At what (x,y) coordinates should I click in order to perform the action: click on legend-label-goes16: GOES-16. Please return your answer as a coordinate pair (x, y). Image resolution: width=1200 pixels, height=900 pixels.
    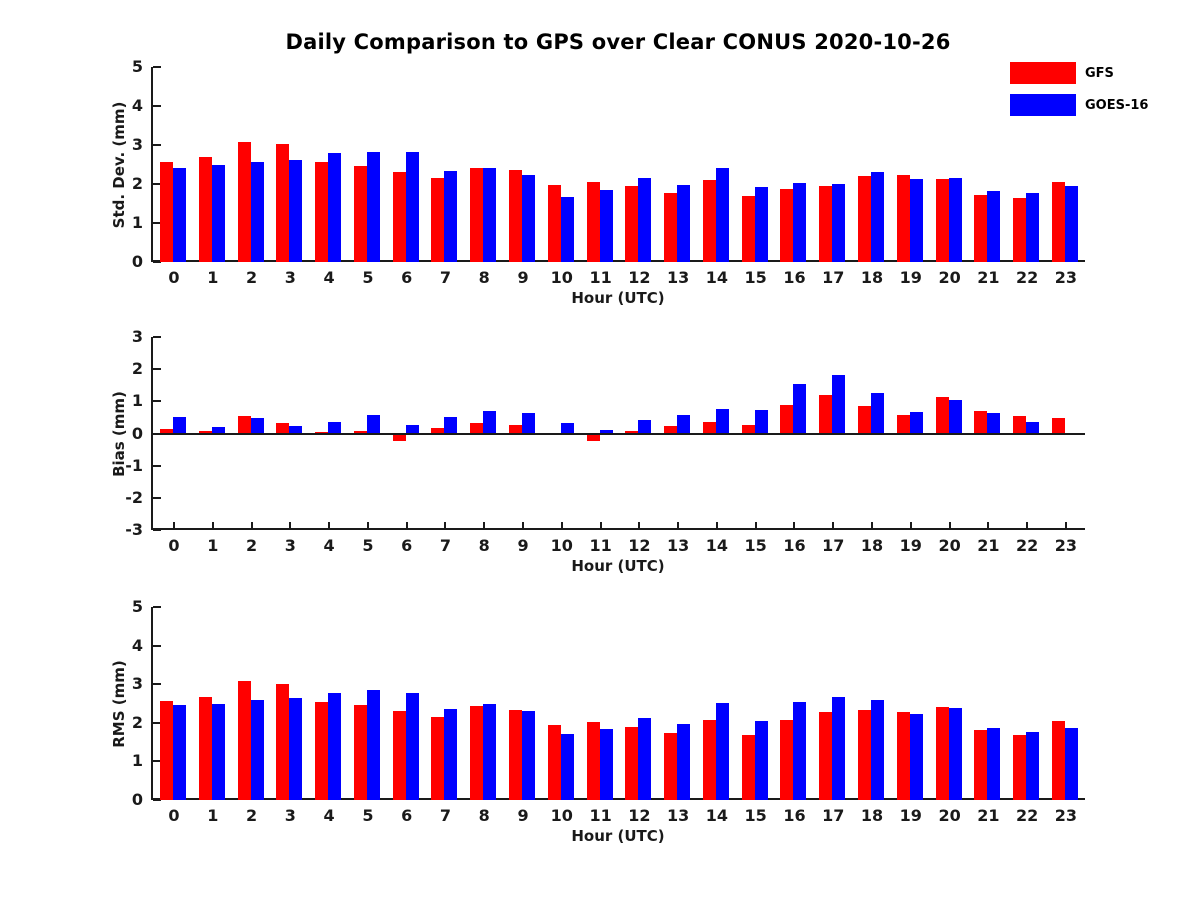
    Looking at the image, I should click on (1117, 105).